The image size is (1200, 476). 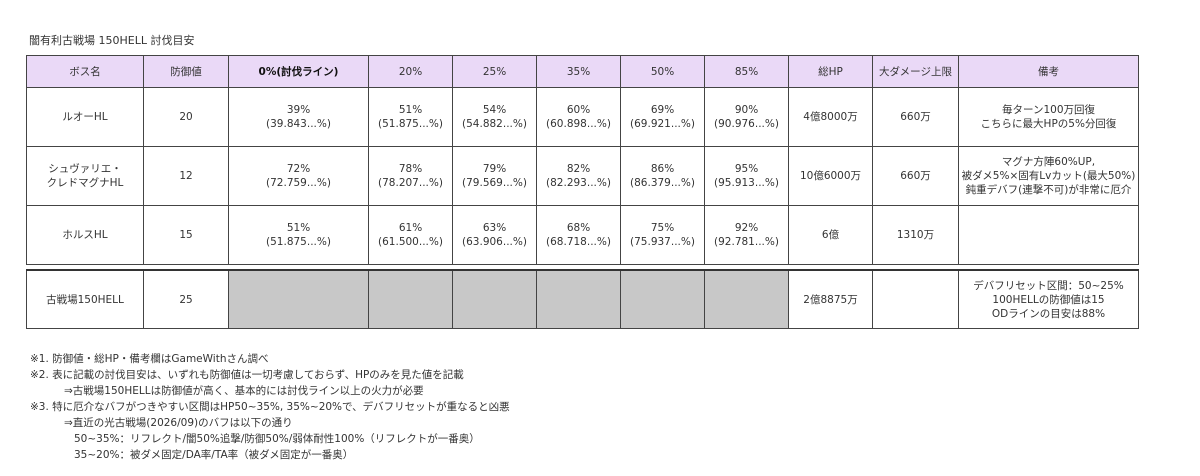 I want to click on pct-cell: 63% (63.906...%), so click(x=494, y=235).